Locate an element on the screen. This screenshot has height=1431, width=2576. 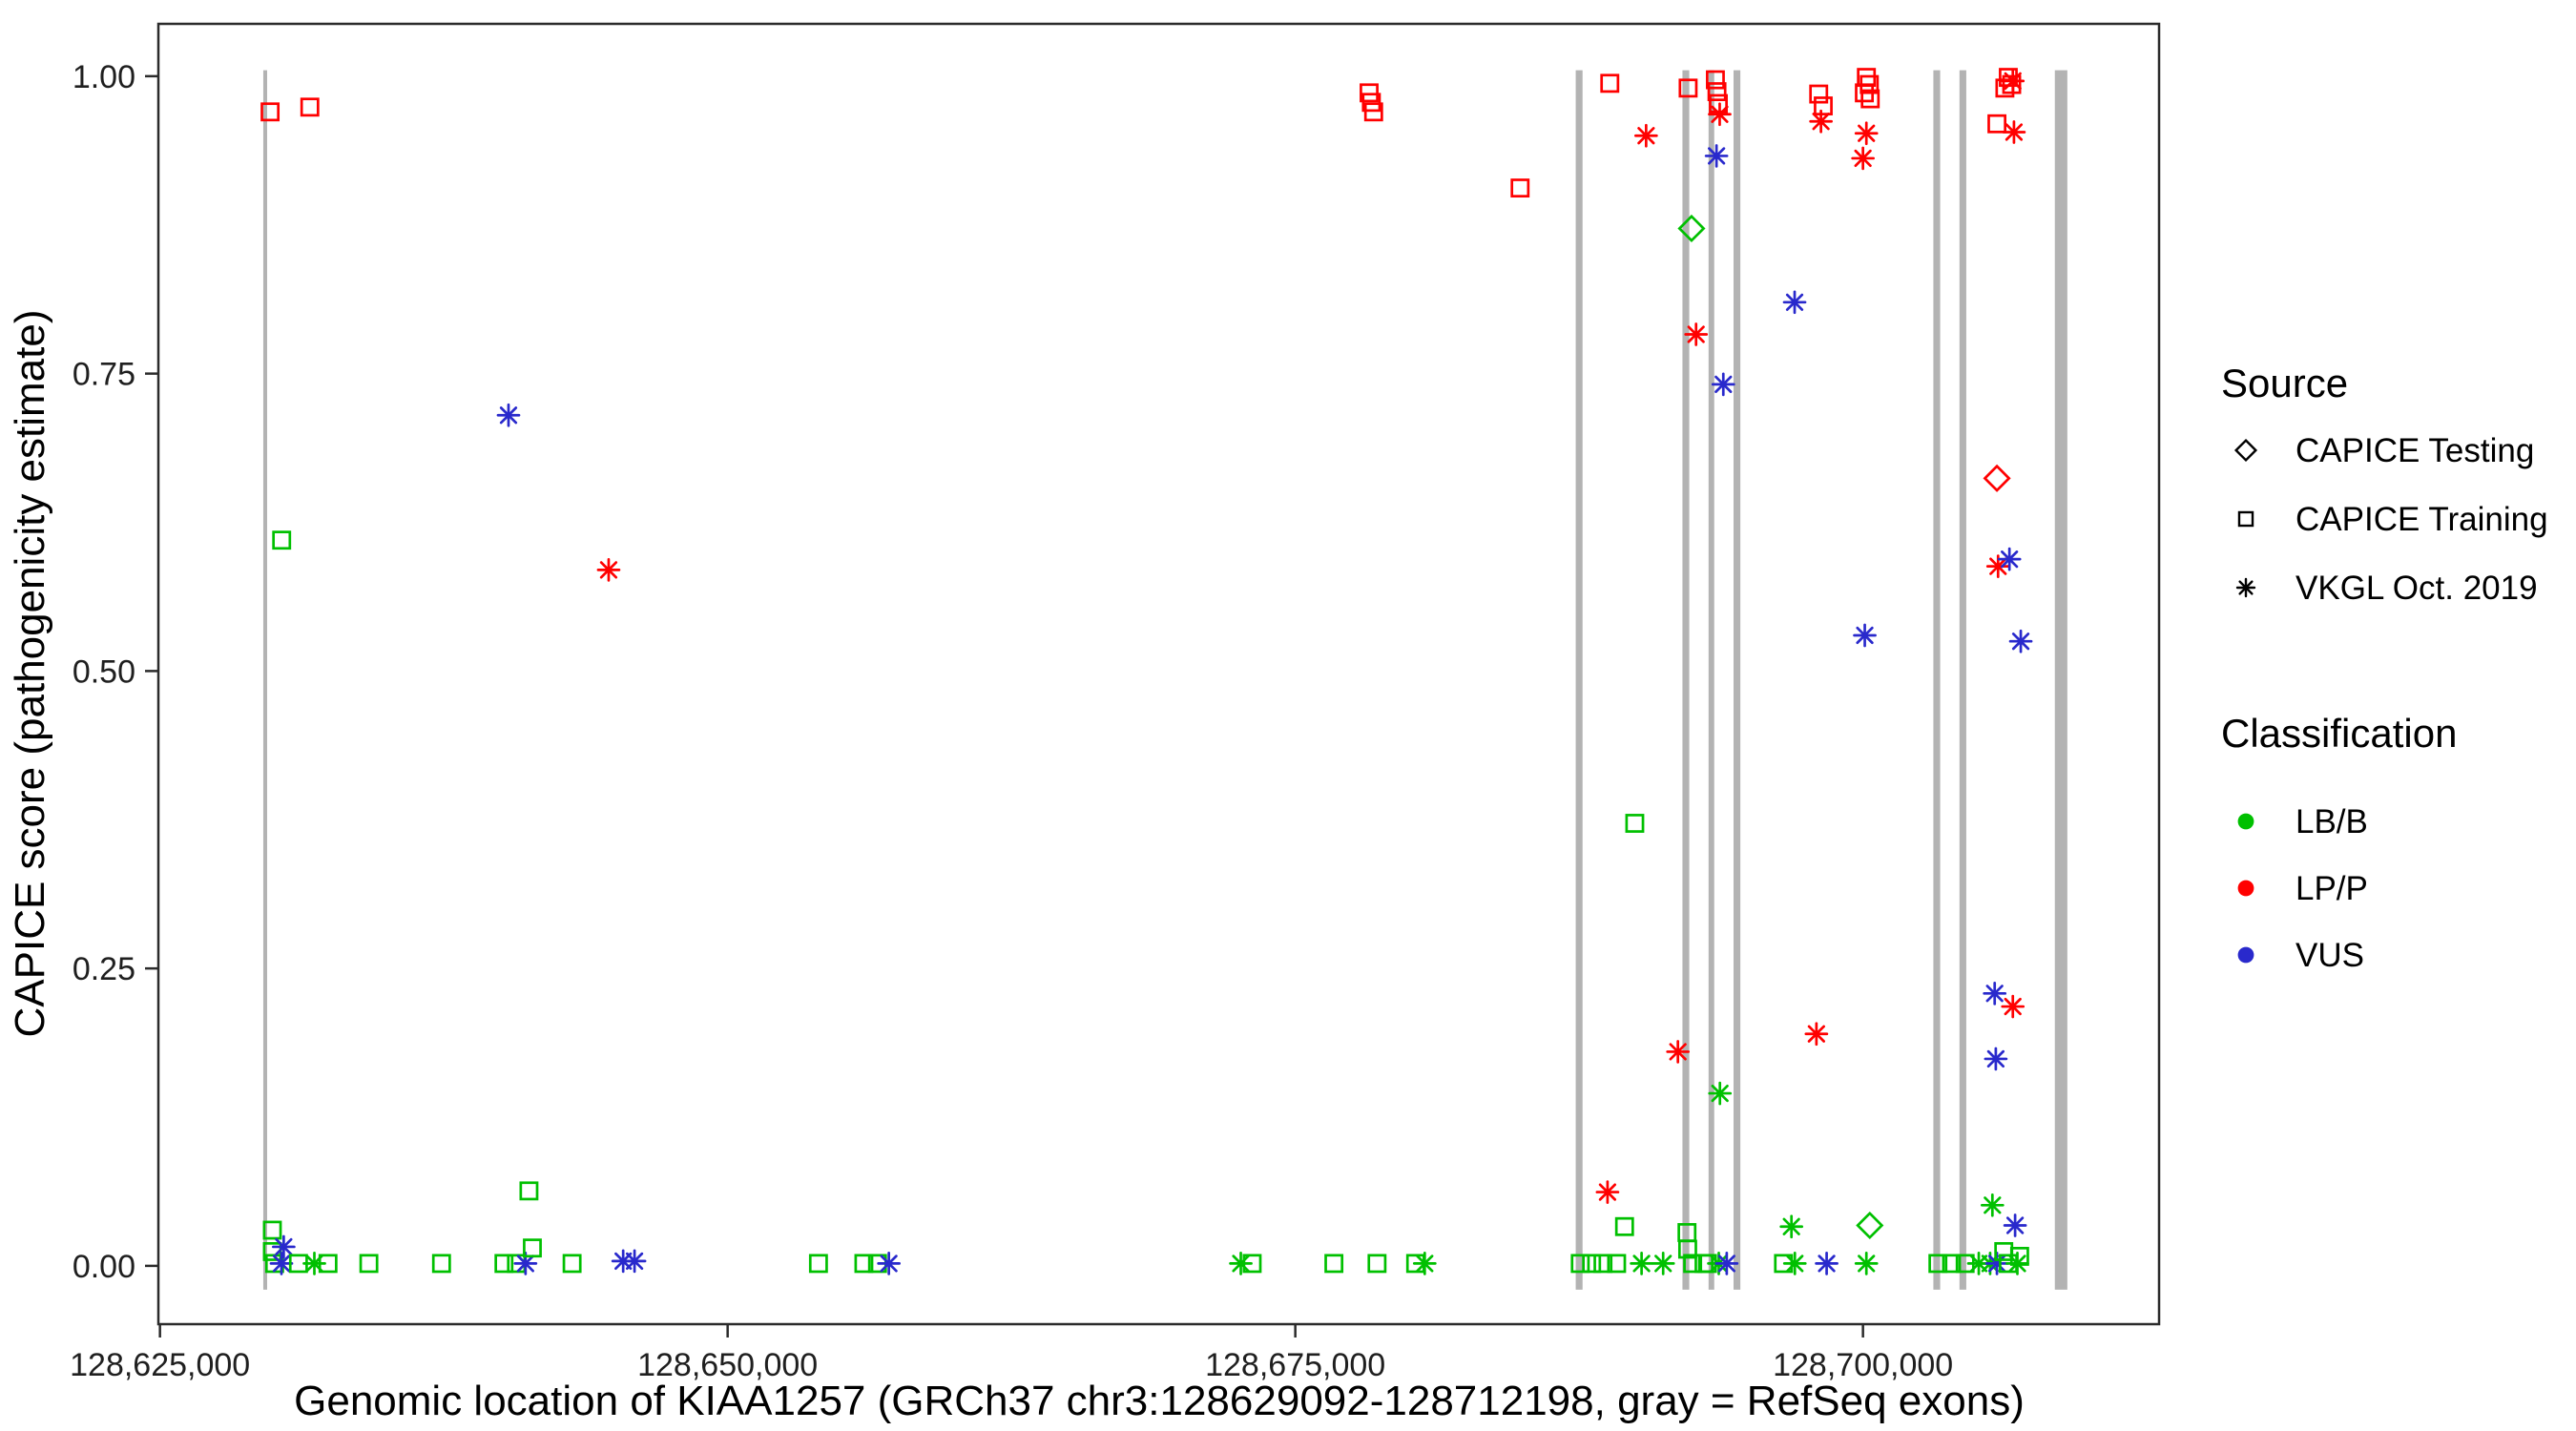
legend-source-label: VKGL Oct. 2019 is located at coordinates (2417, 588).